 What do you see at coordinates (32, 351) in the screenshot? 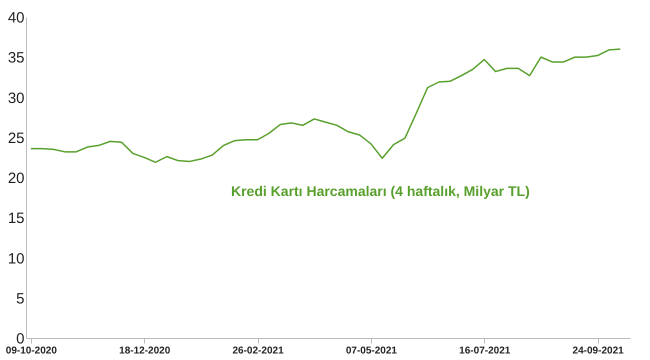
I see `x-tick-label: 09-10-2020` at bounding box center [32, 351].